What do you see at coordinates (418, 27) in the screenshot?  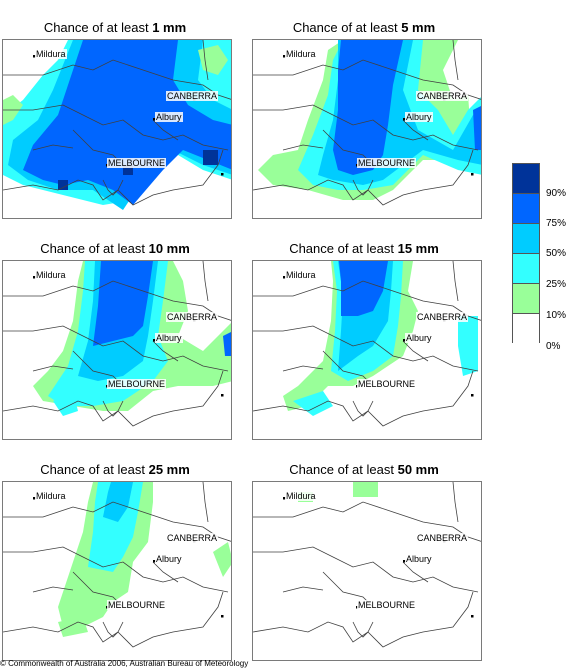 I see `title-amount: 5 mm` at bounding box center [418, 27].